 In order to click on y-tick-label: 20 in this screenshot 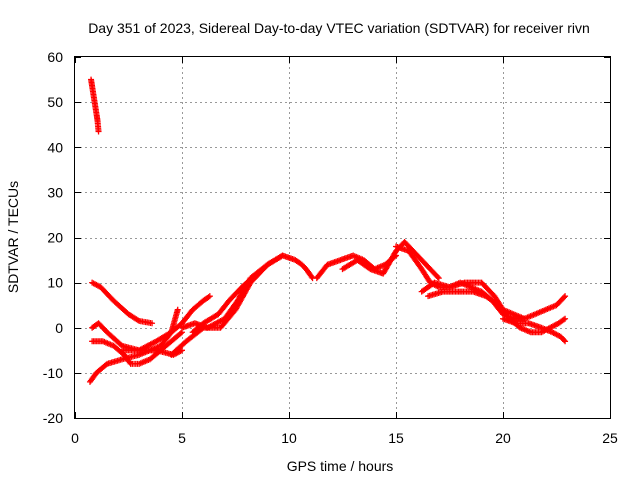, I will do `click(55, 238)`.